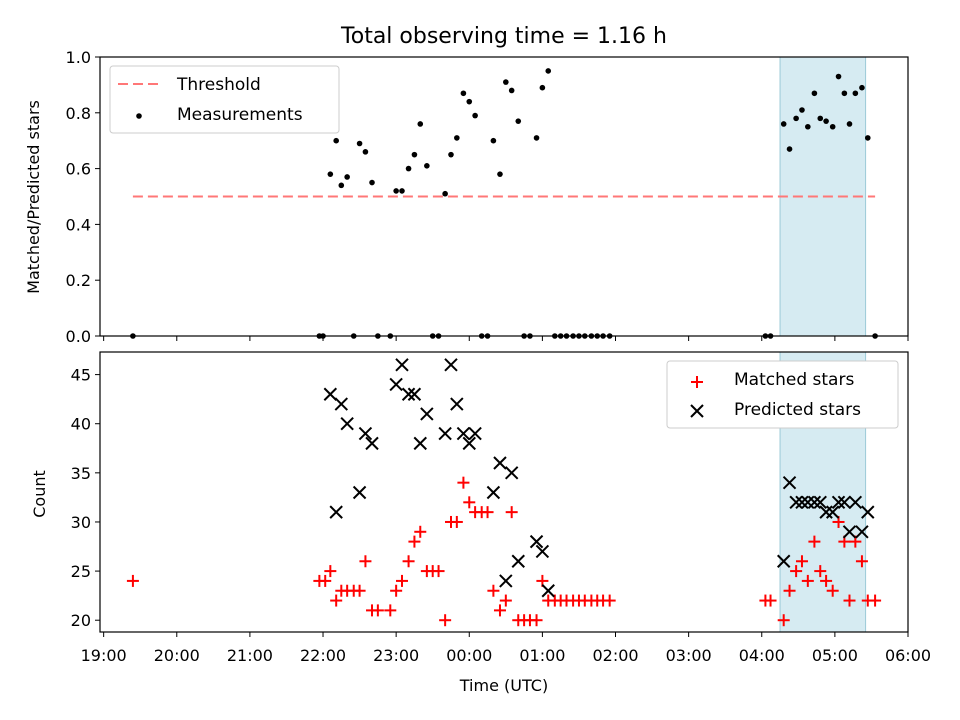  What do you see at coordinates (503, 36) in the screenshot?
I see `chart-title: Total observing time = 1.16 h` at bounding box center [503, 36].